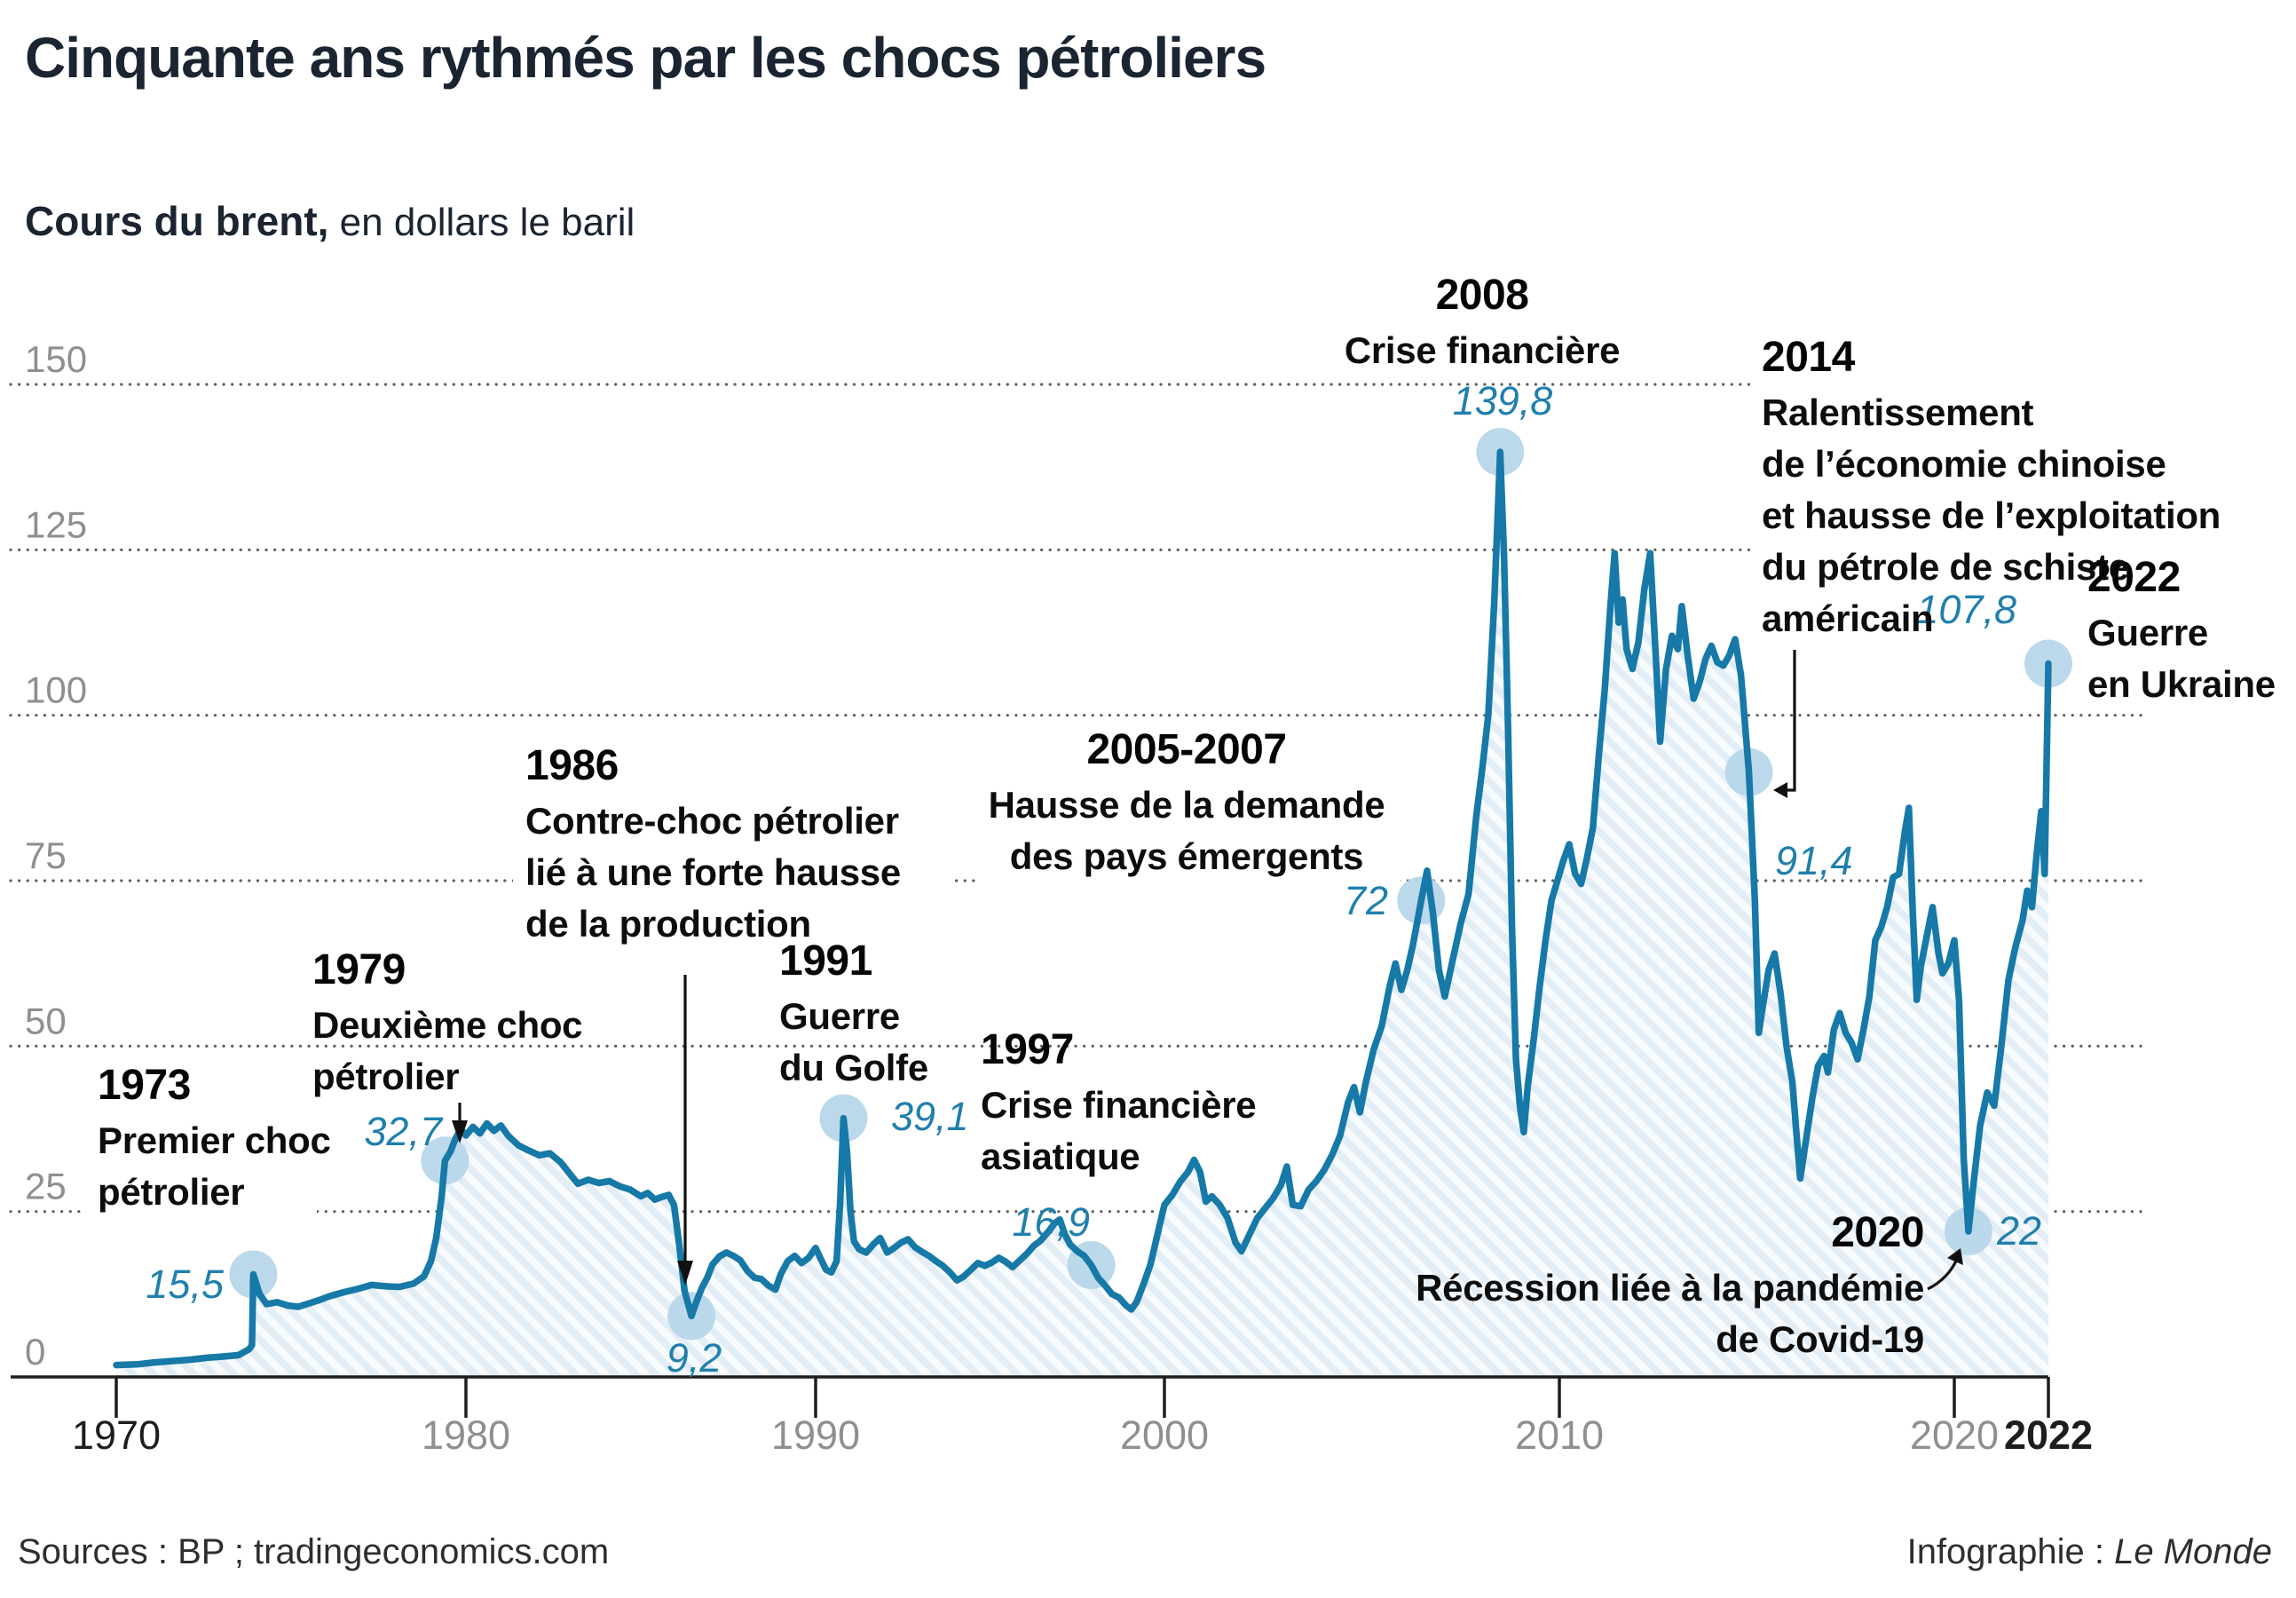  Describe the element at coordinates (815, 1435) in the screenshot. I see `x-axis-label-1990: 1990` at that location.